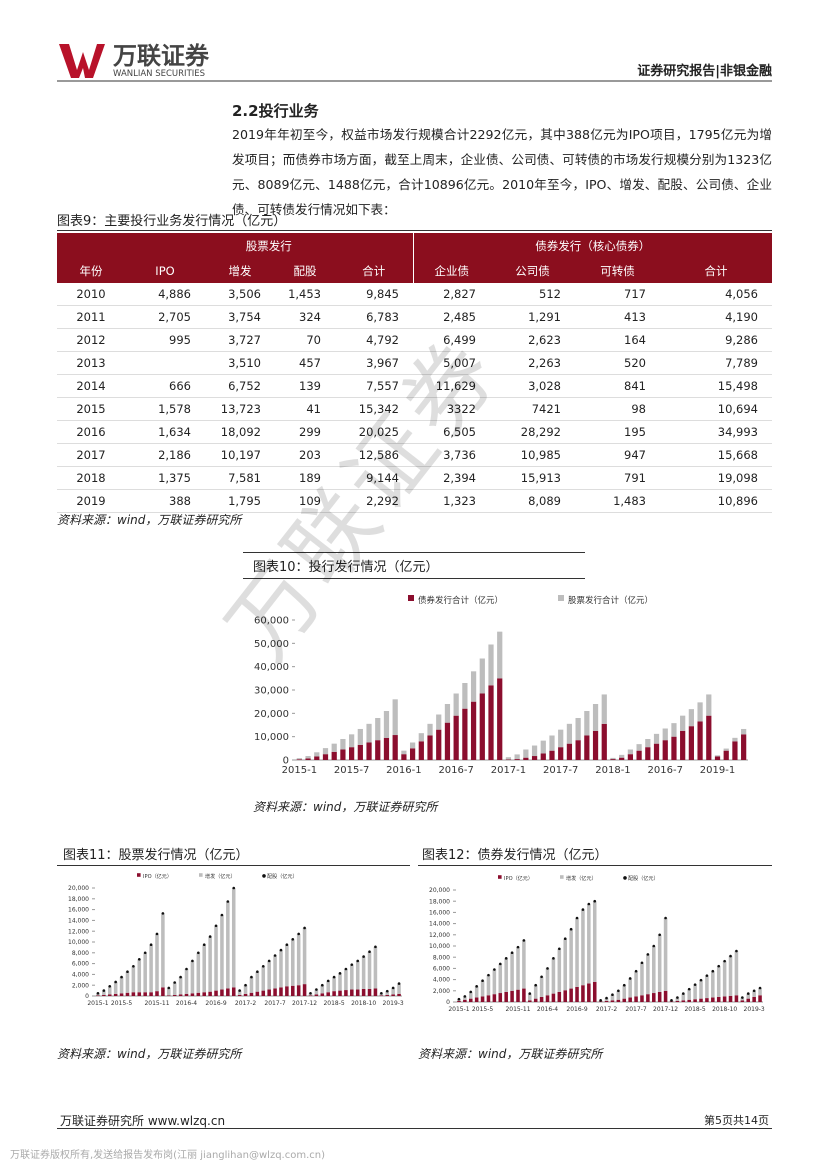 The image size is (827, 1169). Describe the element at coordinates (441, 980) in the screenshot. I see `y-tick-label: 4,000` at that location.